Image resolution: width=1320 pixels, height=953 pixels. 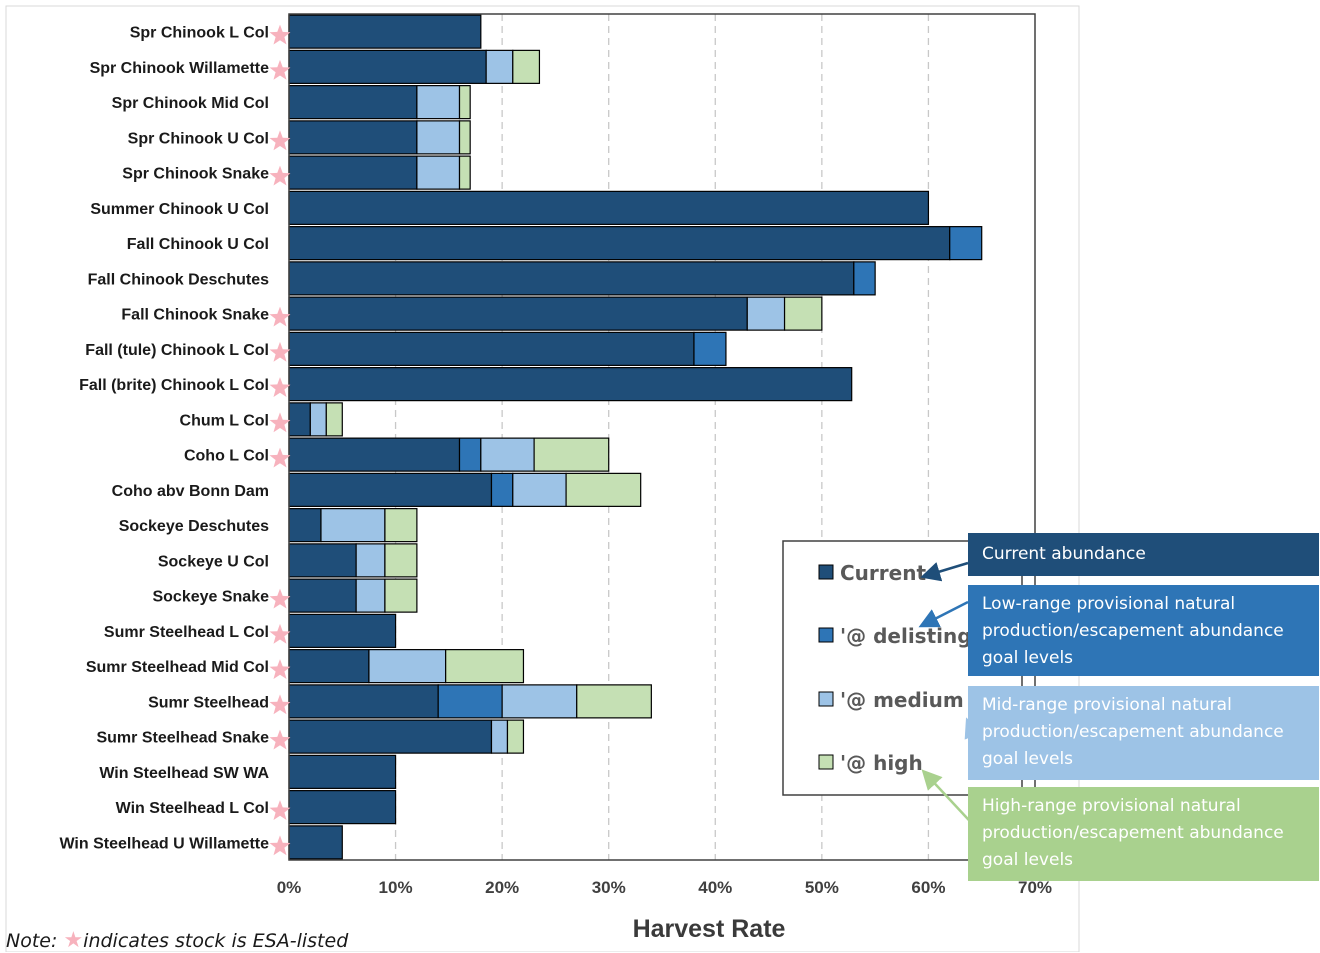 I want to click on pink-star-icon: ★, so click(x=73, y=940).